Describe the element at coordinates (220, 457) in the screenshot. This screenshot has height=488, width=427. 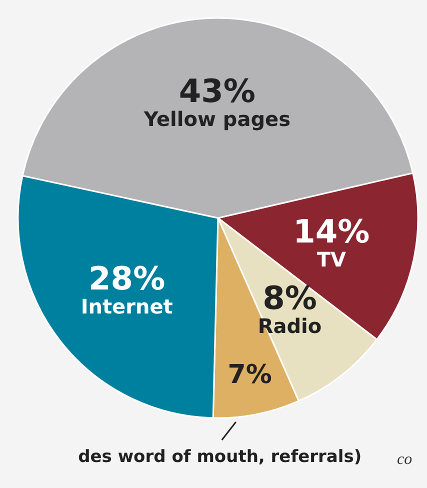
I see `slice-label: des word of mouth, referrals)` at that location.